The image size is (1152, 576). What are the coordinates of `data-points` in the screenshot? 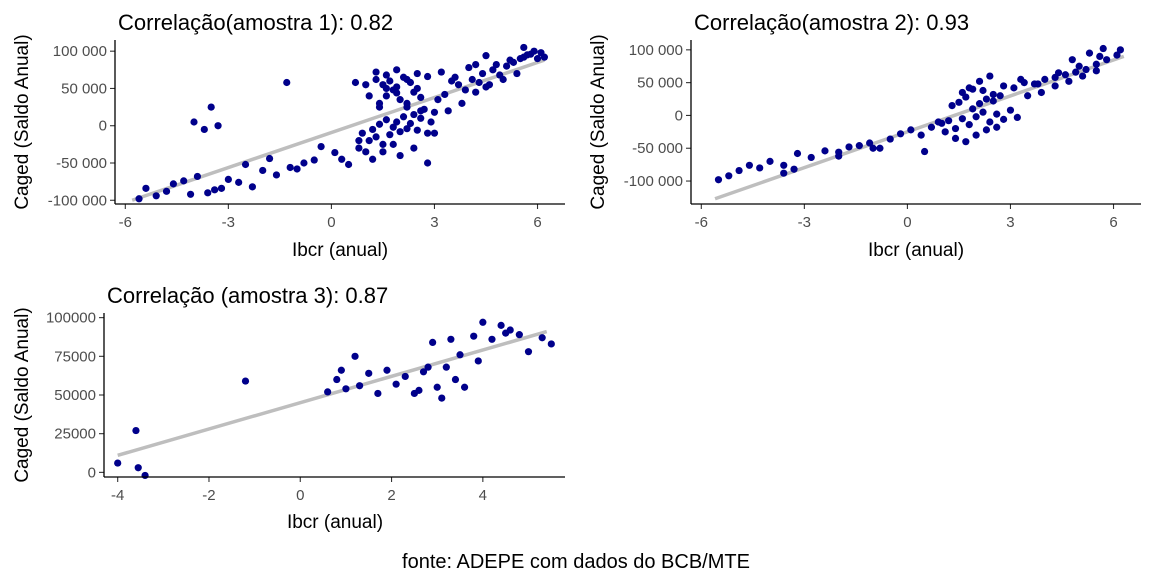 It's located at (341, 123).